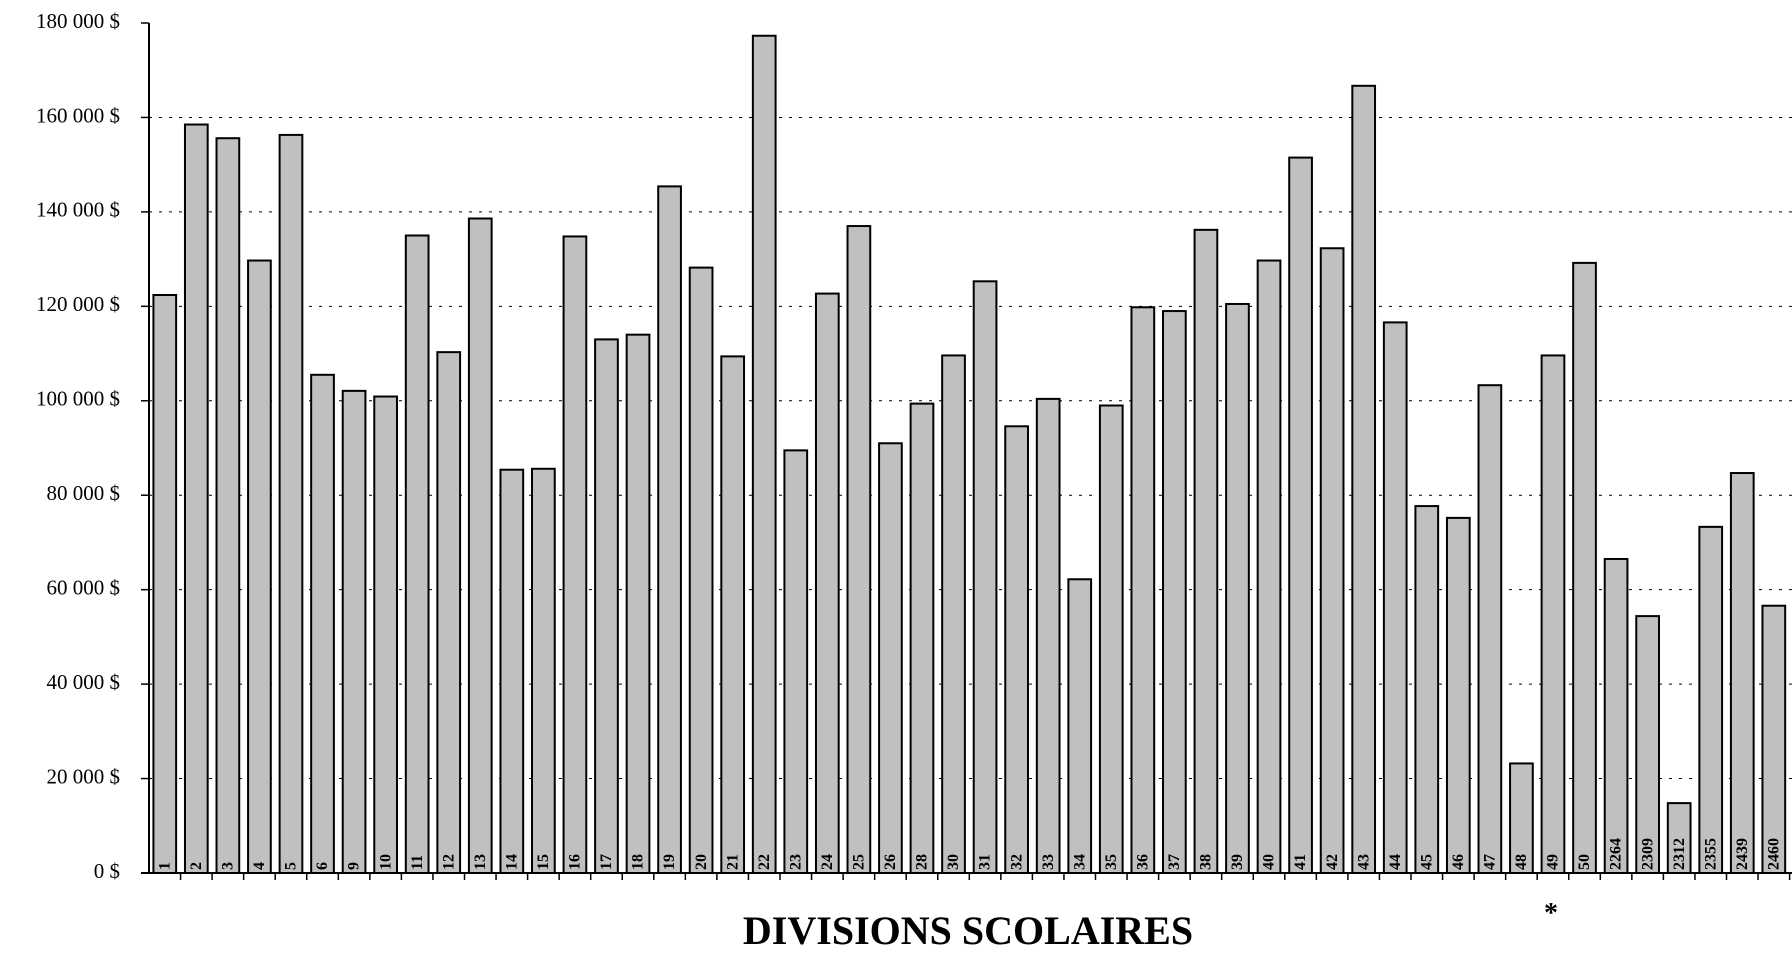  Describe the element at coordinates (1237, 862) in the screenshot. I see `x-tick-label: 39` at that location.